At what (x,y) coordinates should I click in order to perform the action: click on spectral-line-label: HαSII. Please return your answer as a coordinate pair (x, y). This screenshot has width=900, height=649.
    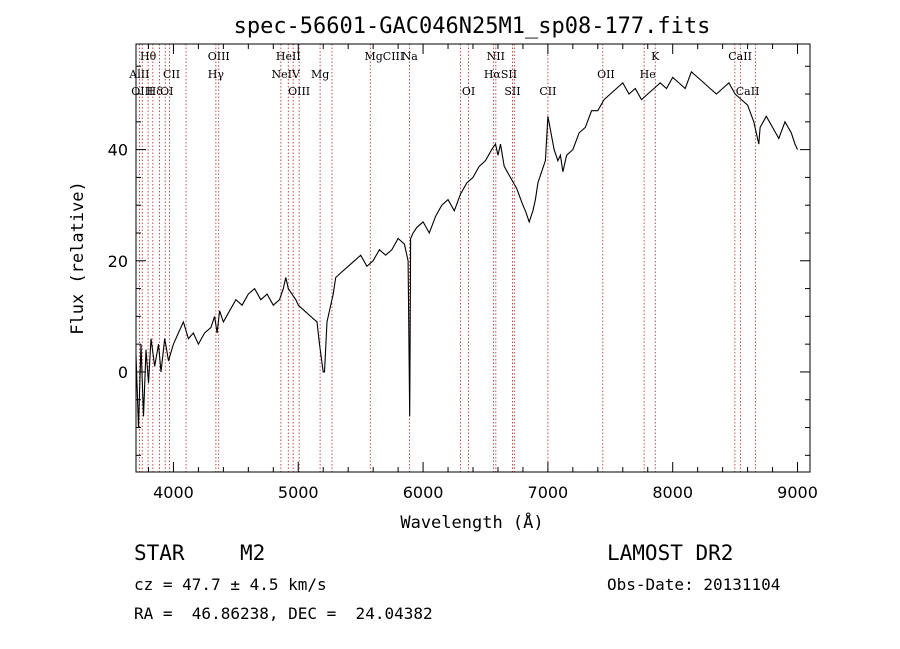
    Looking at the image, I should click on (500, 74).